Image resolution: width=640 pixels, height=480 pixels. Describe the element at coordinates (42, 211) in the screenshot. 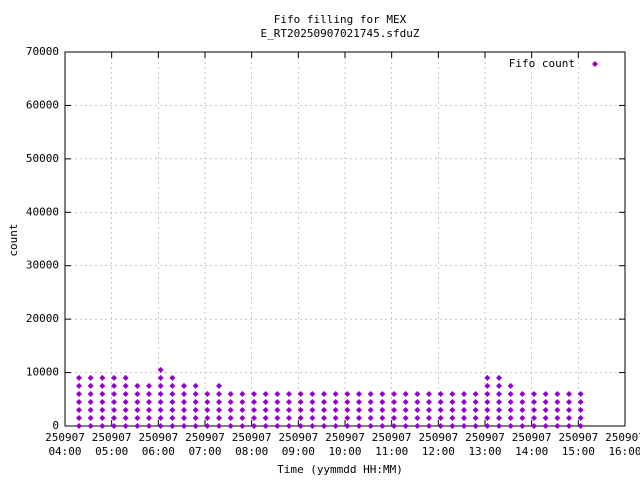

I see `y-tick-label: 40000` at that location.